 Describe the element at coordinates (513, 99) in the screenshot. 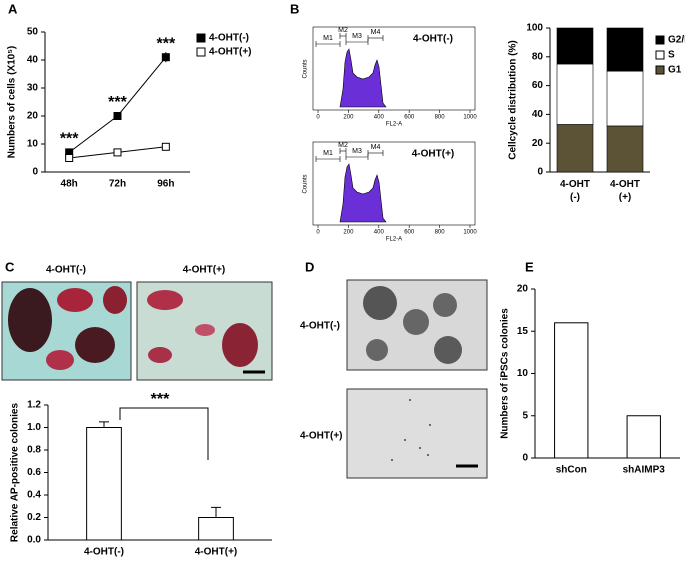

I see `y-axis-label: Cellcycle distribution (%)` at that location.